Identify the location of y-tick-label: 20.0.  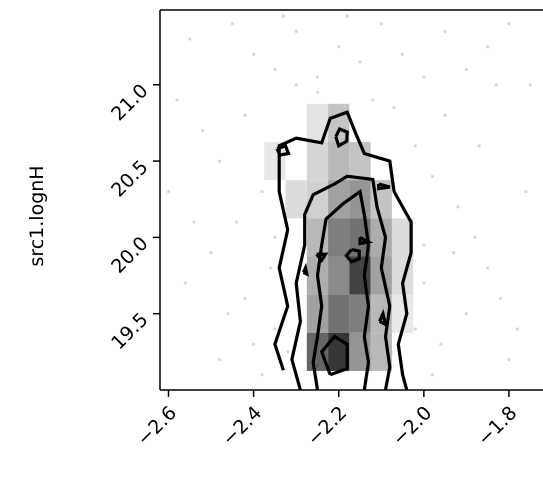
(129, 254).